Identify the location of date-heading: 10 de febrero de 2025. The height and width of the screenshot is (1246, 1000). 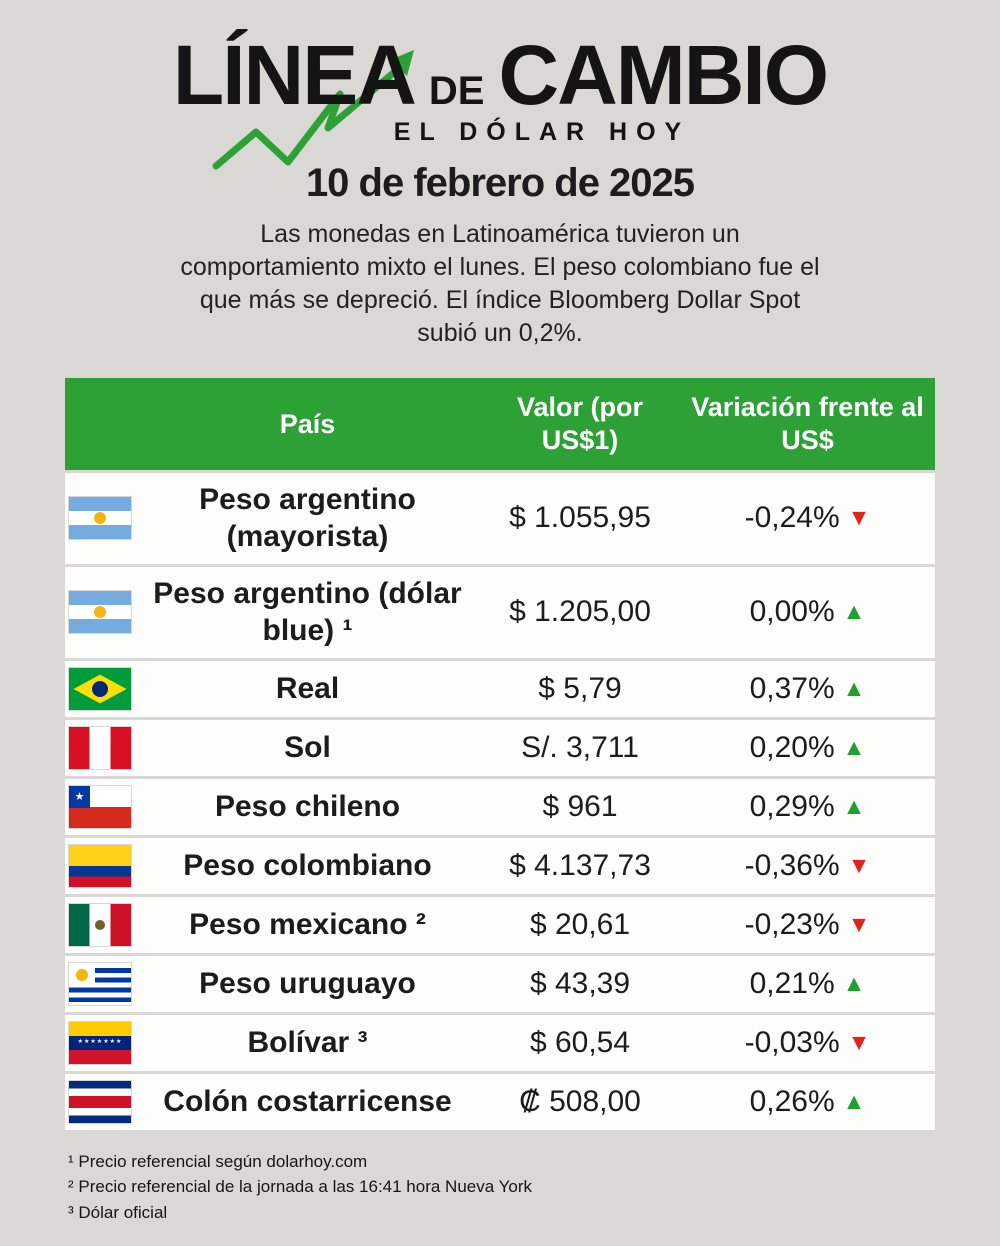
(500, 182).